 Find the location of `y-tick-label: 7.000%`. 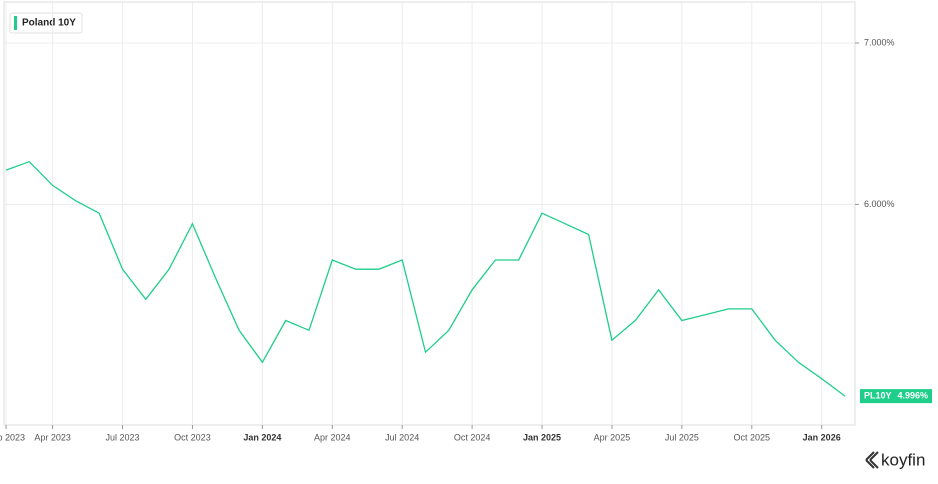

y-tick-label: 7.000% is located at coordinates (879, 42).